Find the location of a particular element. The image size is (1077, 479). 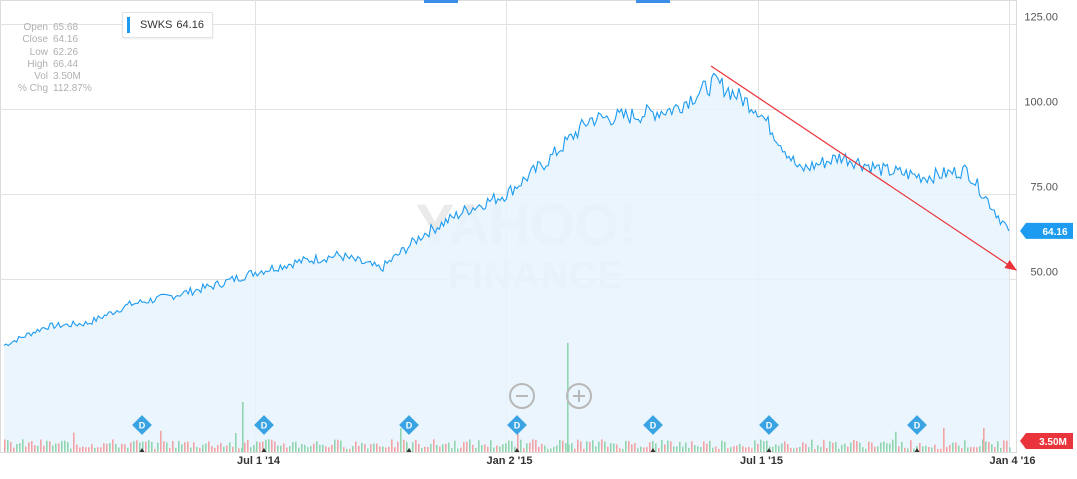

ohlc-label: High is located at coordinates (37, 64).